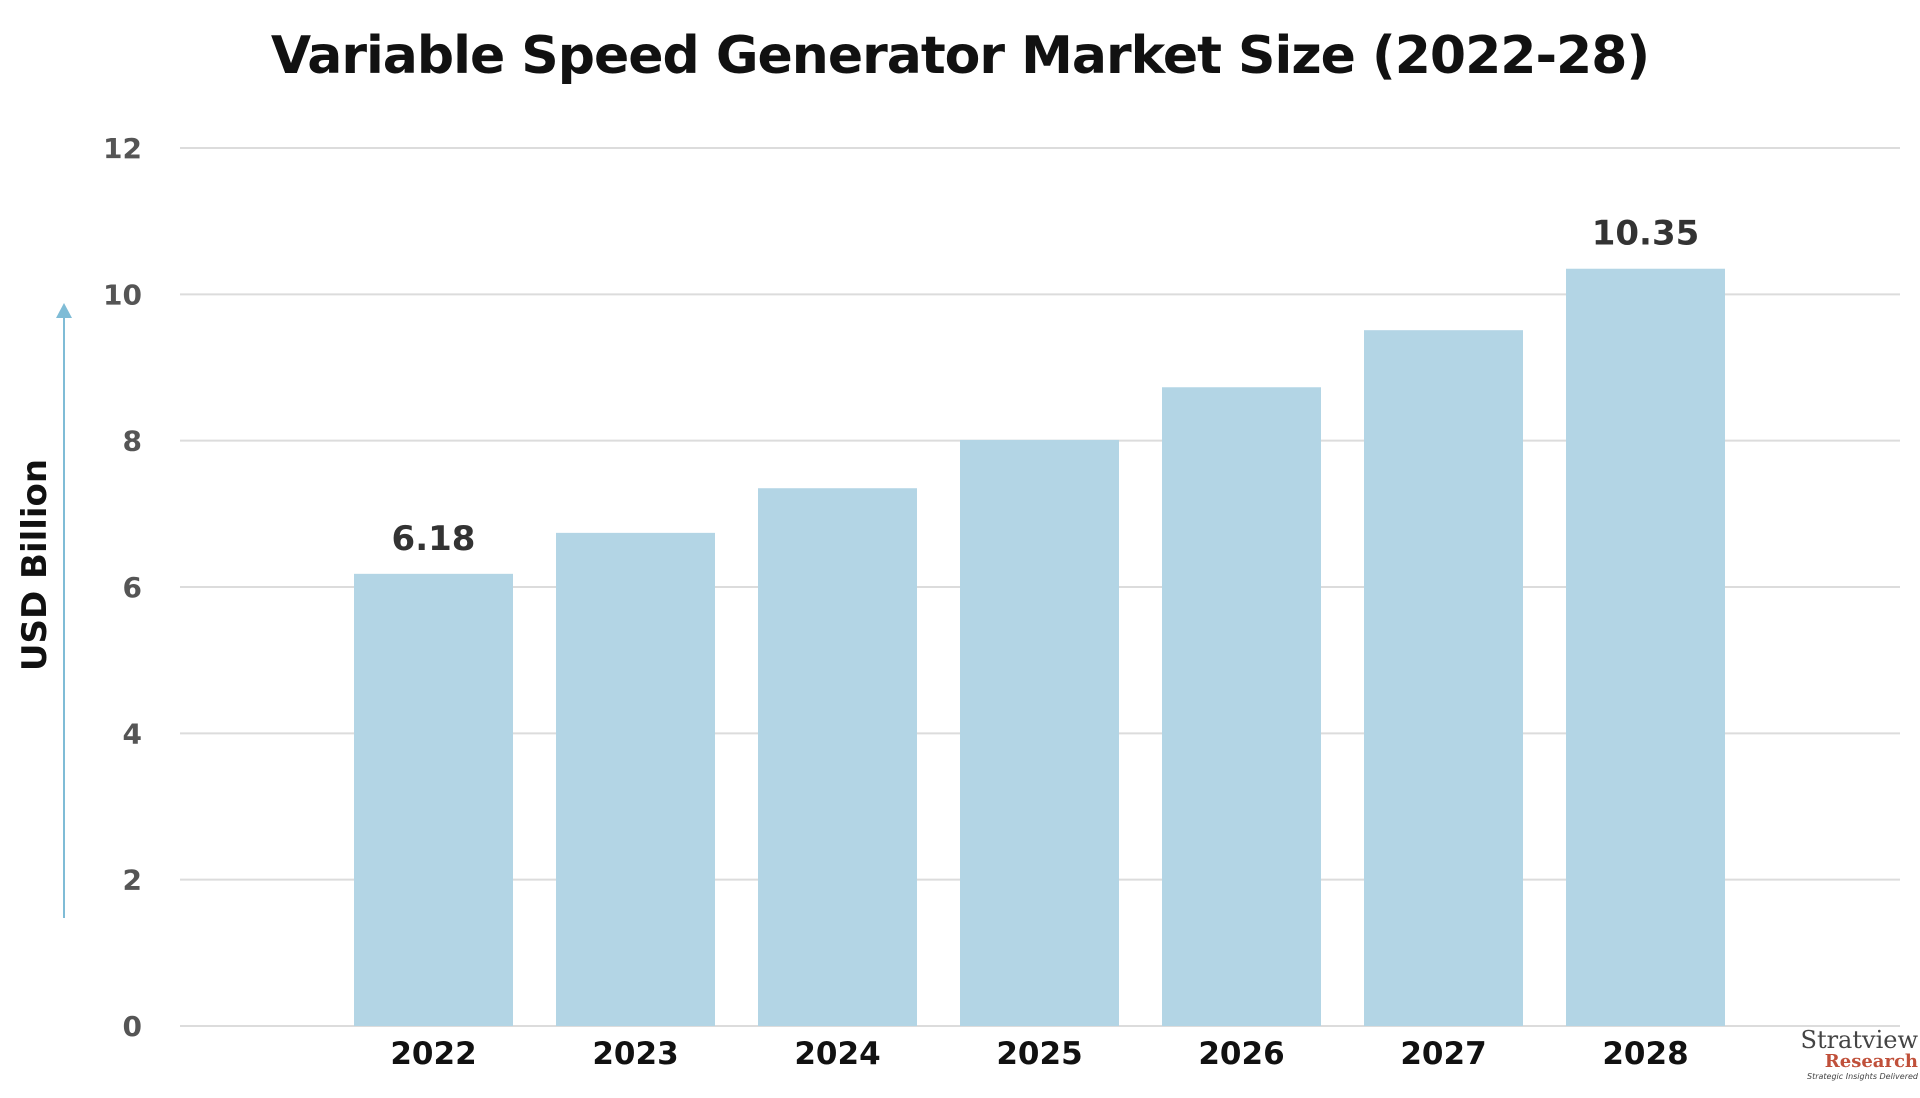  I want to click on x-tick-label: 2028, so click(1645, 1054).